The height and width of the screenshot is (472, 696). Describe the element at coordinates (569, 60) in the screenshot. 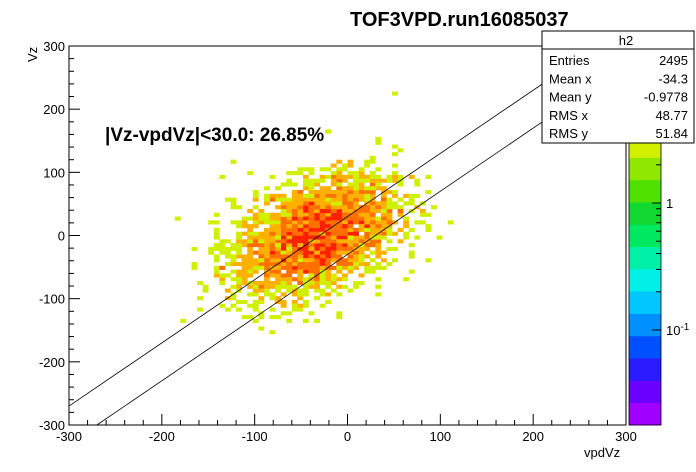

I see `stats-label: Entries` at that location.